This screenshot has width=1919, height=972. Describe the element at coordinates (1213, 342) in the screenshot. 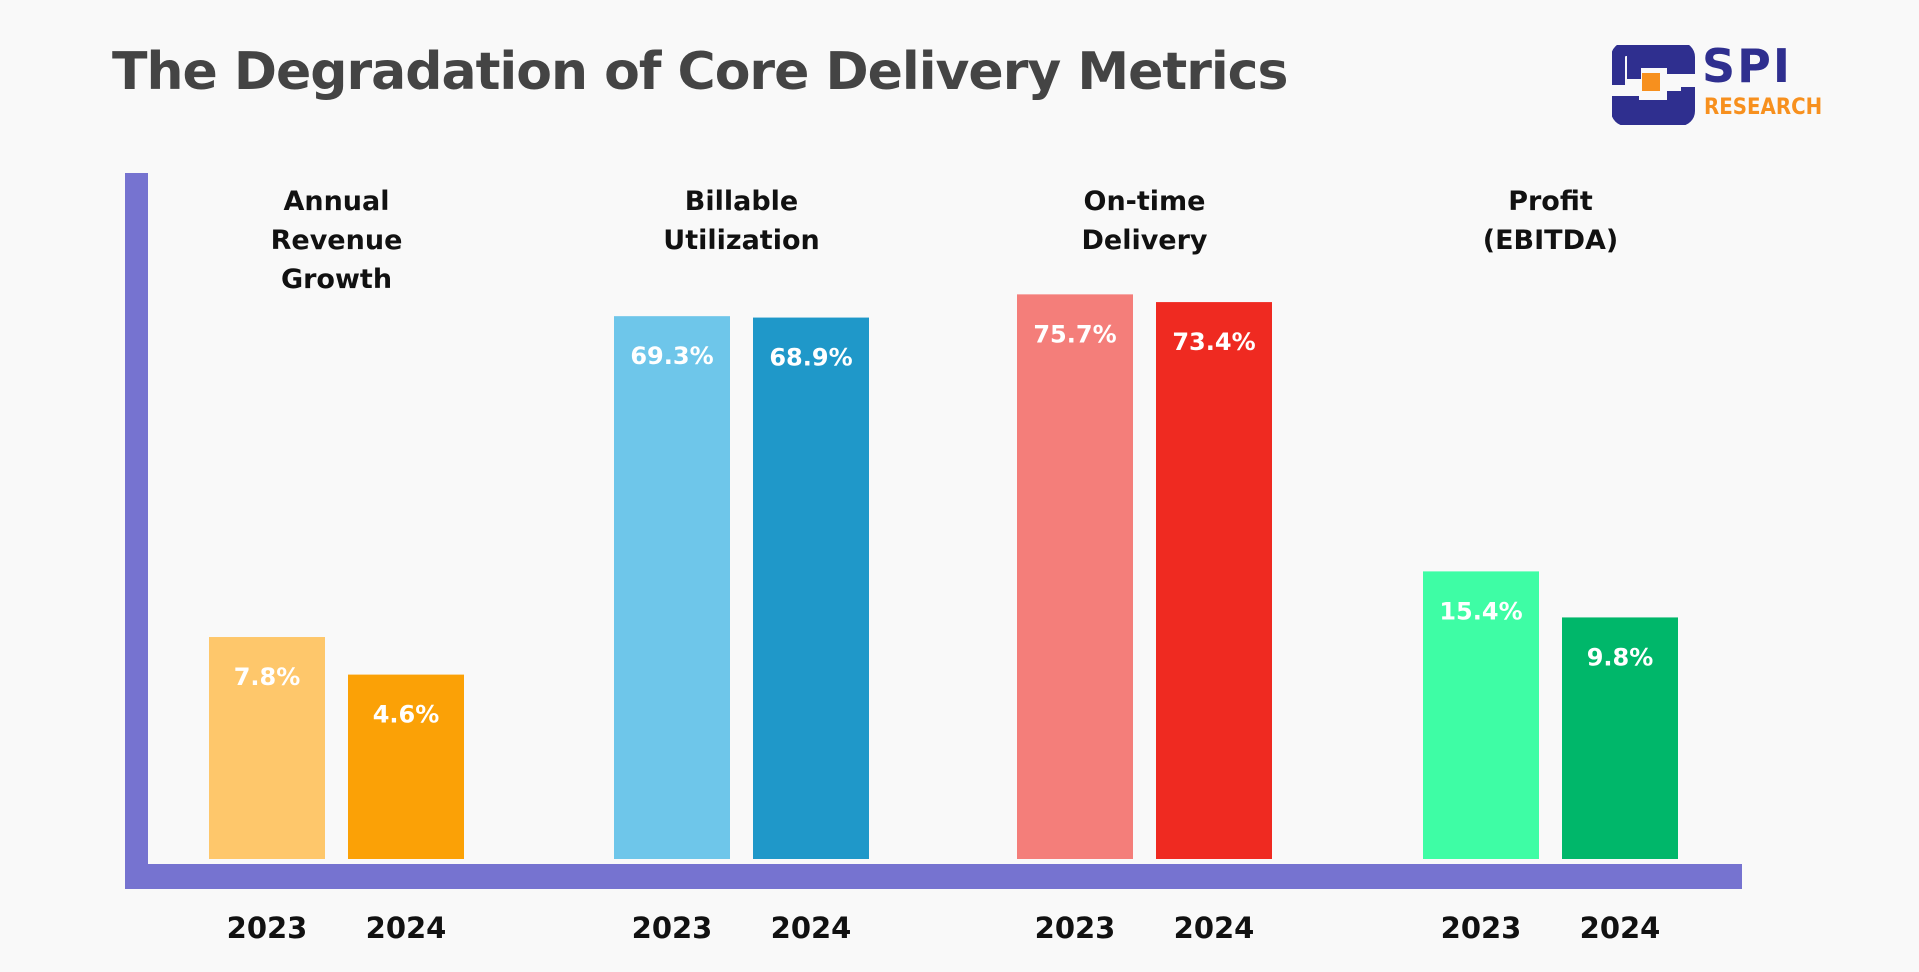

I see `bar-value-label: 73.4%` at that location.